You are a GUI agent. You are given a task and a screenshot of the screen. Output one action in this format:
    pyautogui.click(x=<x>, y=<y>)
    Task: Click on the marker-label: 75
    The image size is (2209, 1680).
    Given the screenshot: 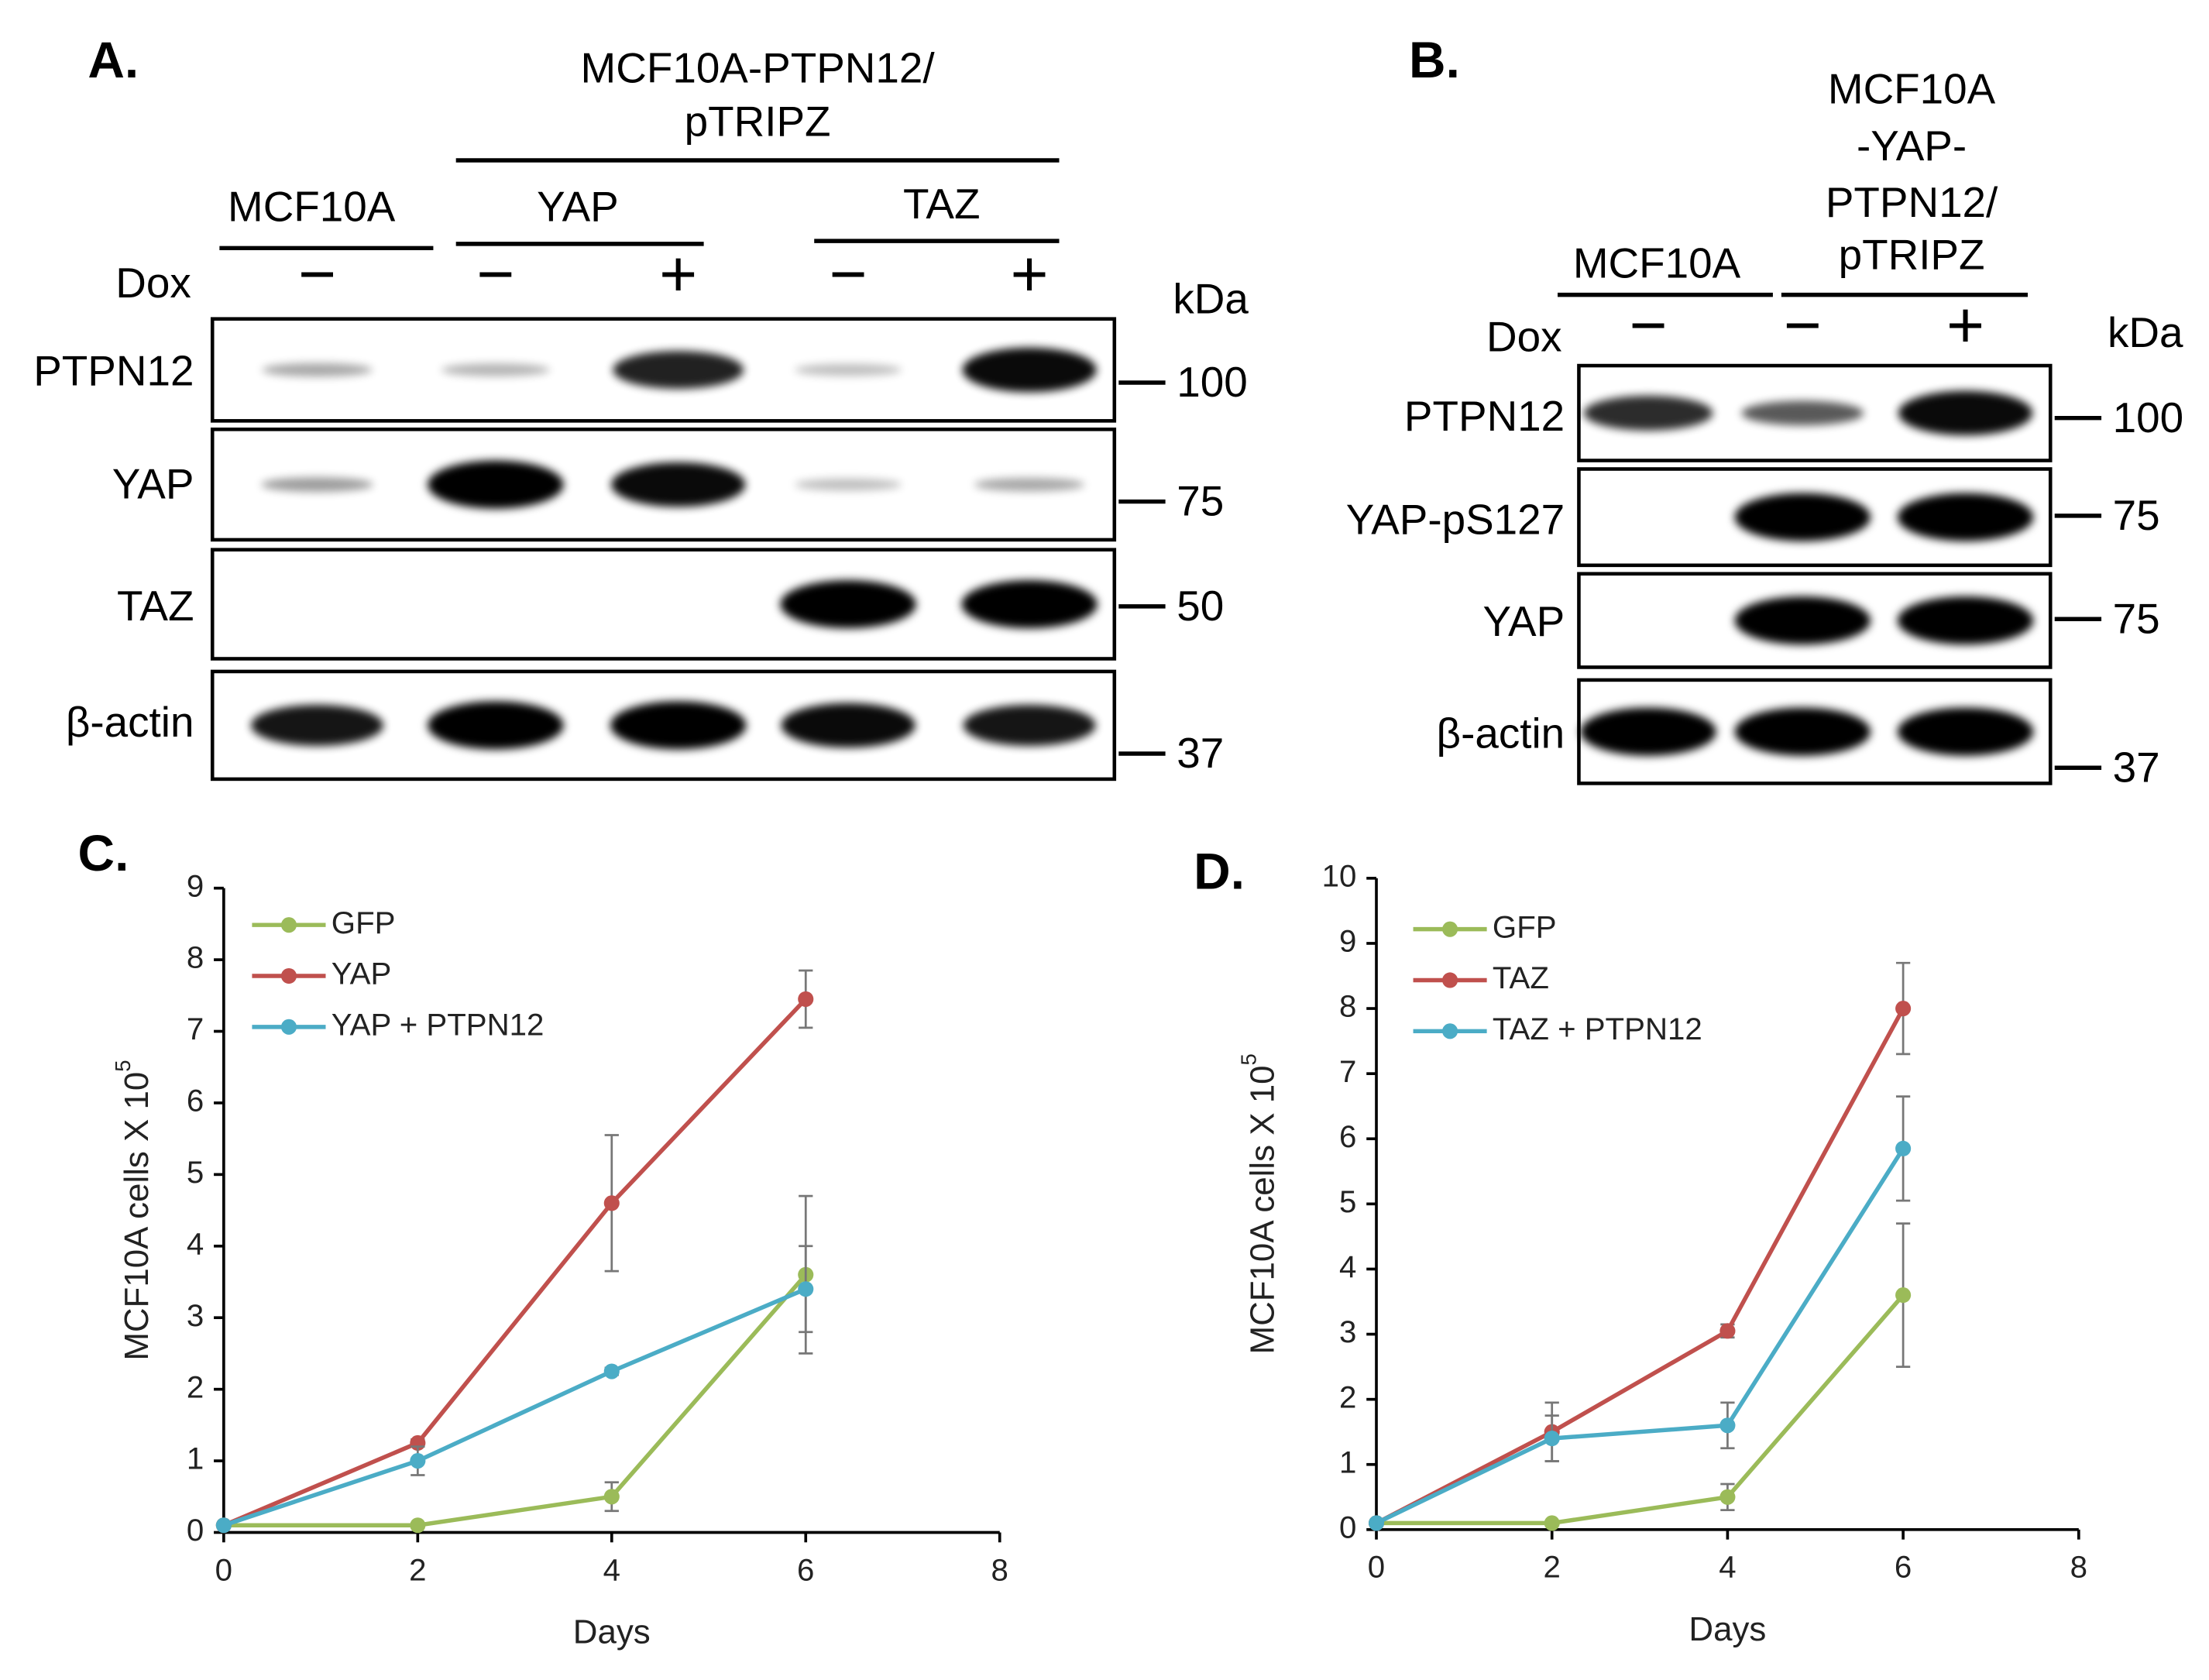 What is the action you would take?
    pyautogui.click(x=1201, y=501)
    